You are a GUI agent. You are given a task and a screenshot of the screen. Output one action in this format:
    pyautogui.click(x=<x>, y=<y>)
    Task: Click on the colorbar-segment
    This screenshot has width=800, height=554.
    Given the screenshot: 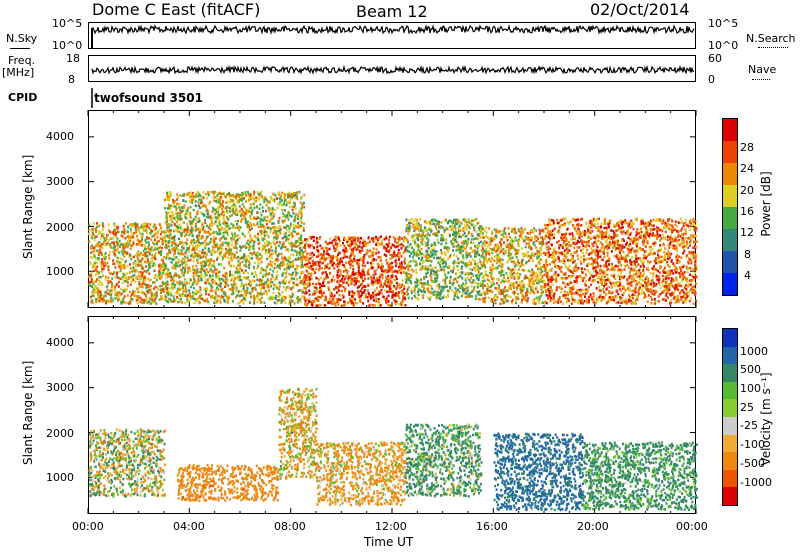 What is the action you would take?
    pyautogui.click(x=730, y=284)
    